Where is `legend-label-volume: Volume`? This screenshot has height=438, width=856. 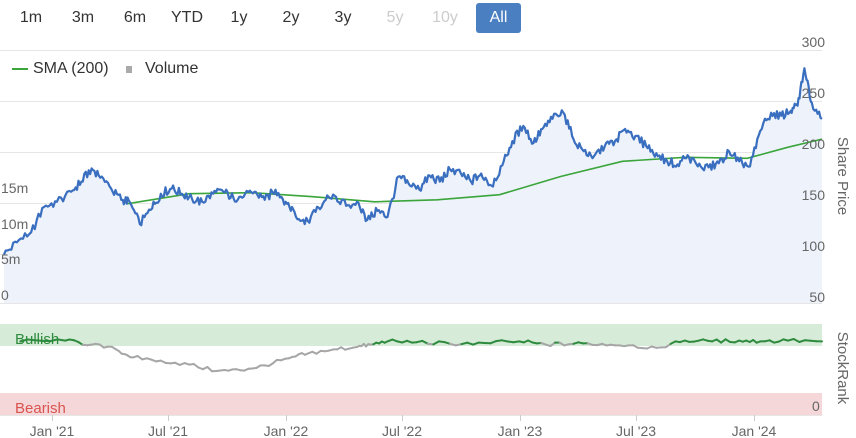 legend-label-volume: Volume is located at coordinates (172, 68).